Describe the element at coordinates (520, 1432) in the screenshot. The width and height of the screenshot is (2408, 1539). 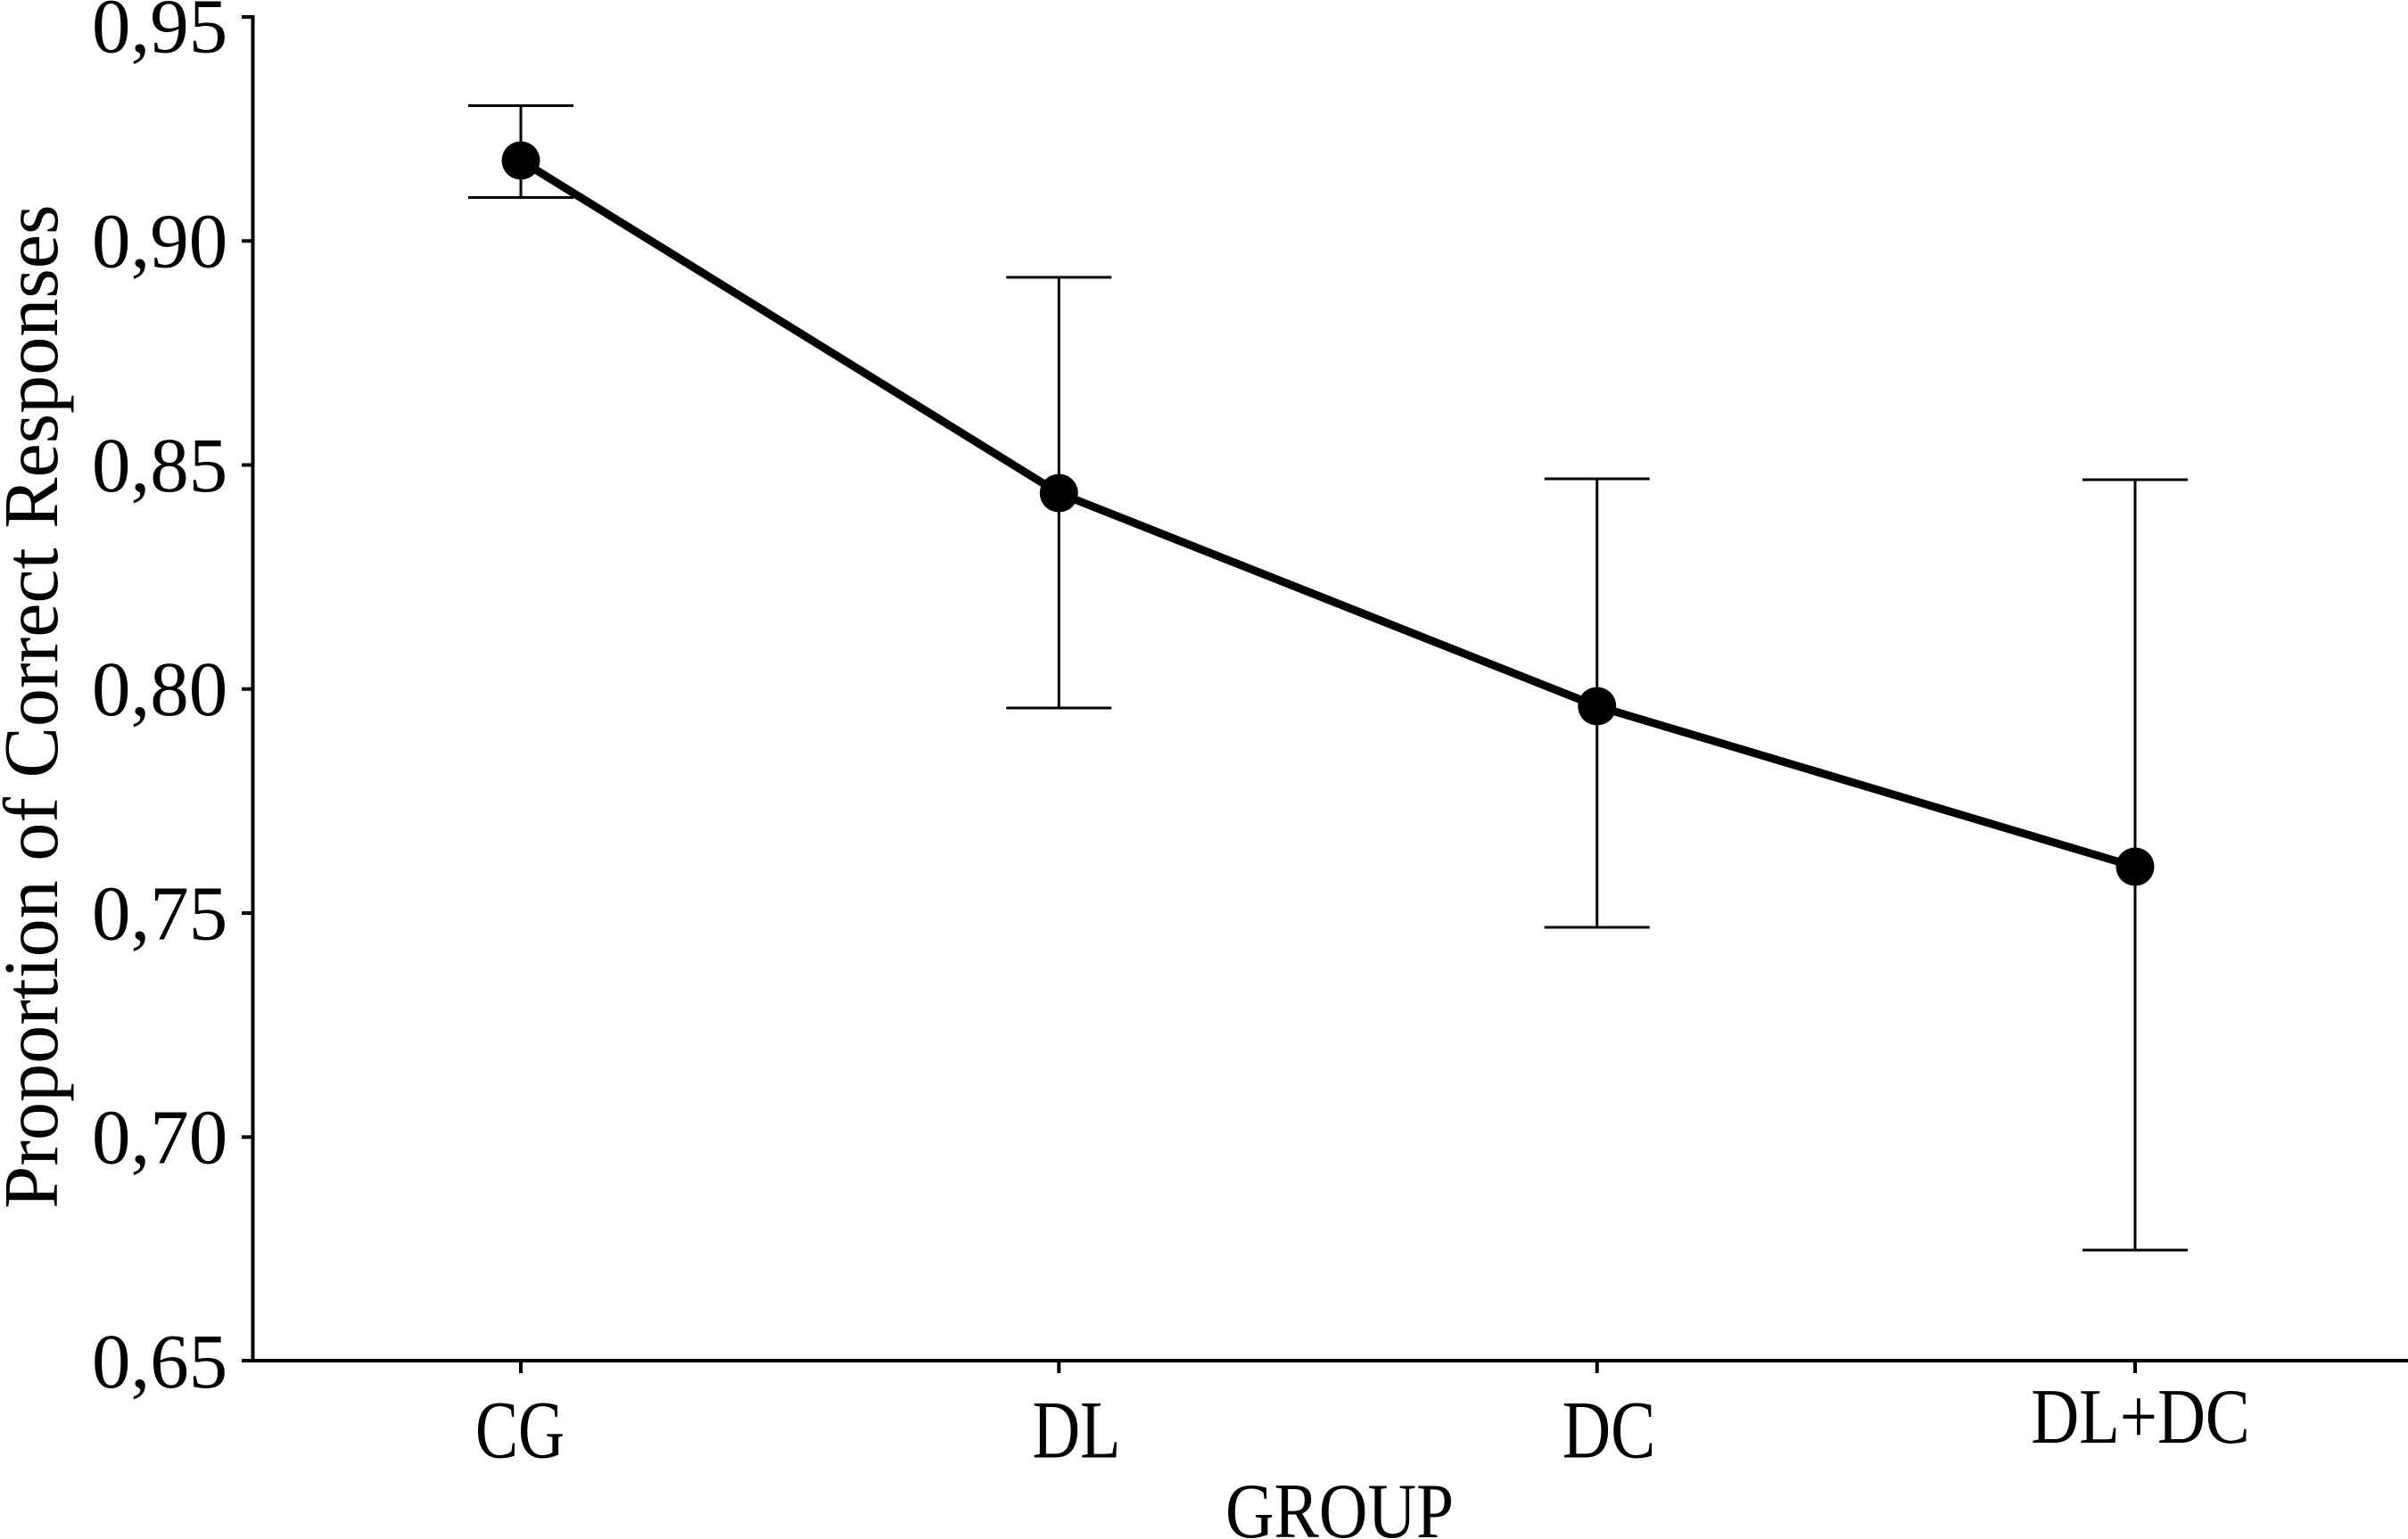
I see `svg-text: CG` at that location.